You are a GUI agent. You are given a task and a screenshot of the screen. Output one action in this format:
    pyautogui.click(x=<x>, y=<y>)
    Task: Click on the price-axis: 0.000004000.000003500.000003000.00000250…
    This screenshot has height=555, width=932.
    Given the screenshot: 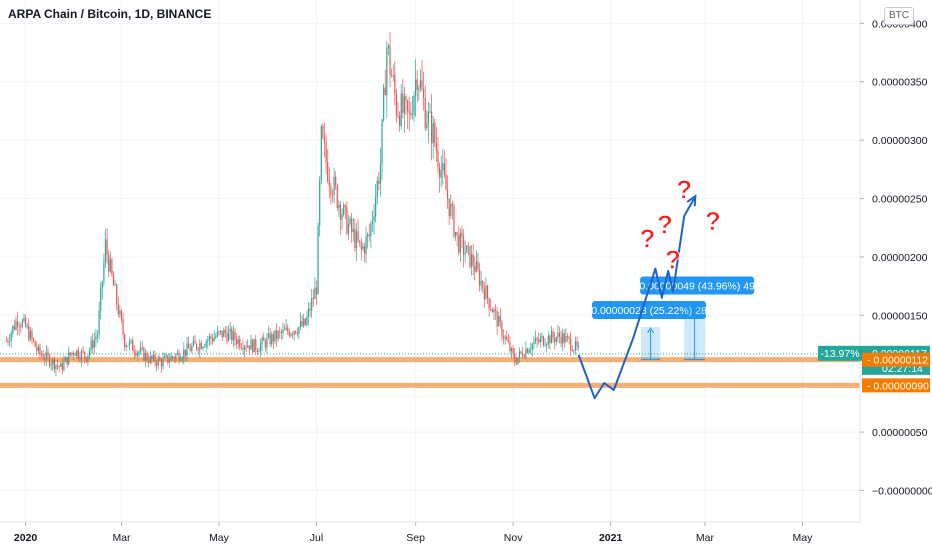 What is the action you would take?
    pyautogui.click(x=875, y=275)
    